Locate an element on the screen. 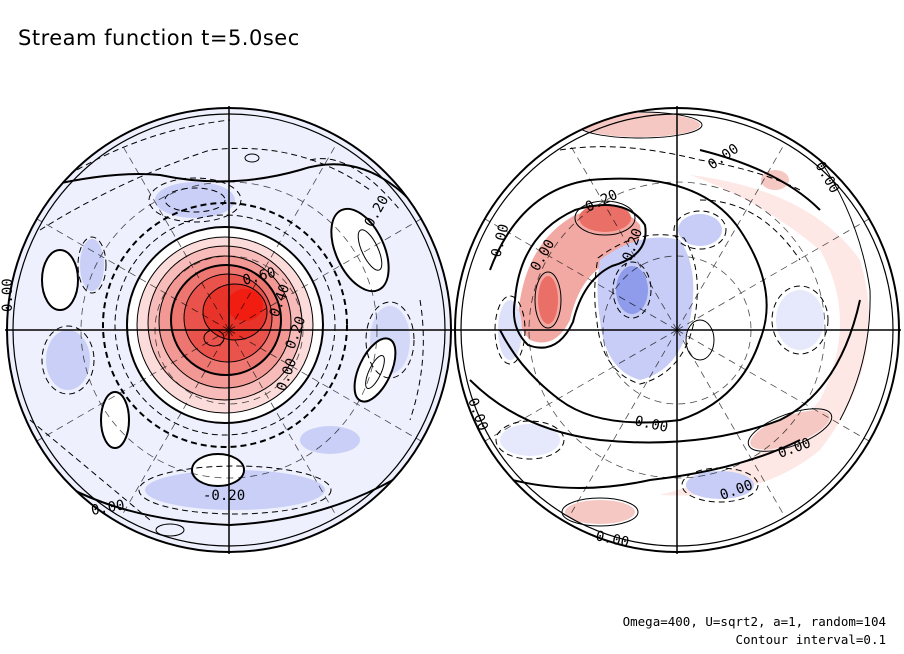 Image resolution: width=904 pixels, height=654 pixels. left-neg-blob-top is located at coordinates (195, 200).